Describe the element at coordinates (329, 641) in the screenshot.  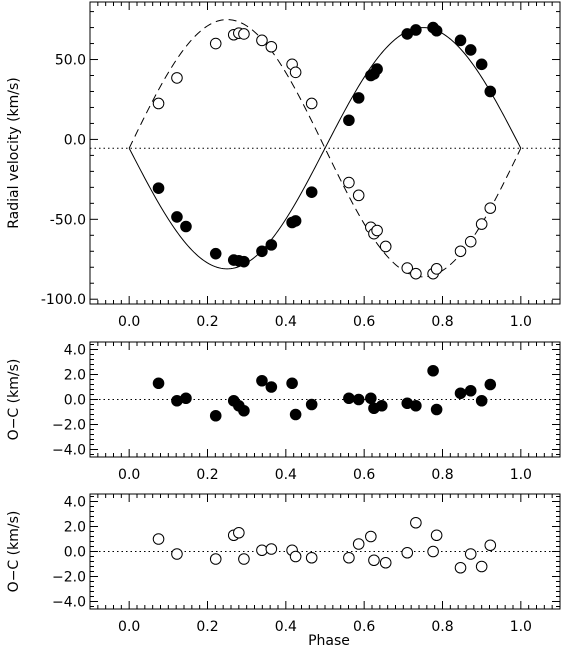
I see `x-axis-label: Phase` at that location.